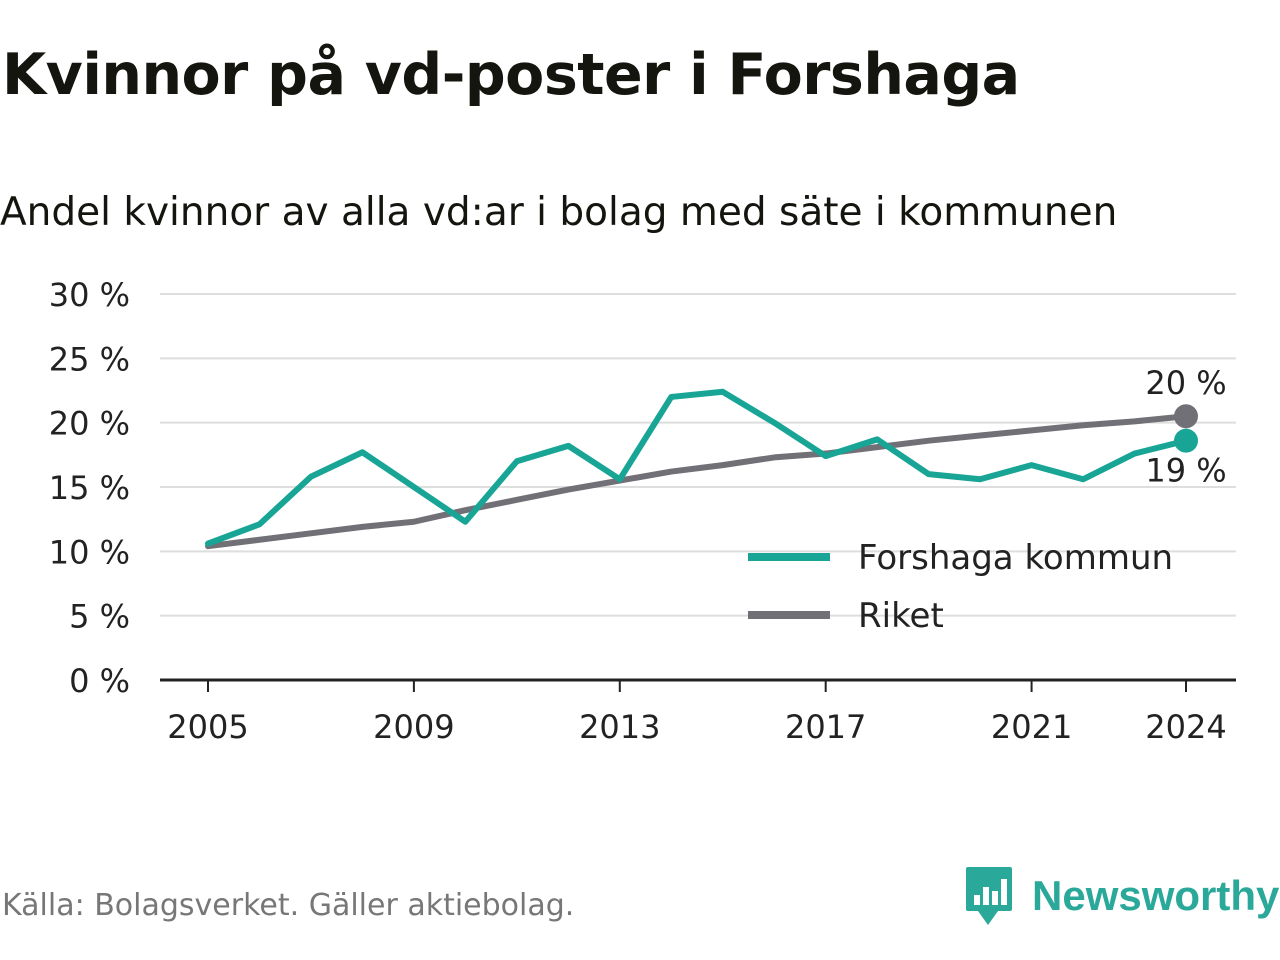 This screenshot has height=960, width=1280. What do you see at coordinates (207, 727) in the screenshot?
I see `x-tick-label: 2005` at bounding box center [207, 727].